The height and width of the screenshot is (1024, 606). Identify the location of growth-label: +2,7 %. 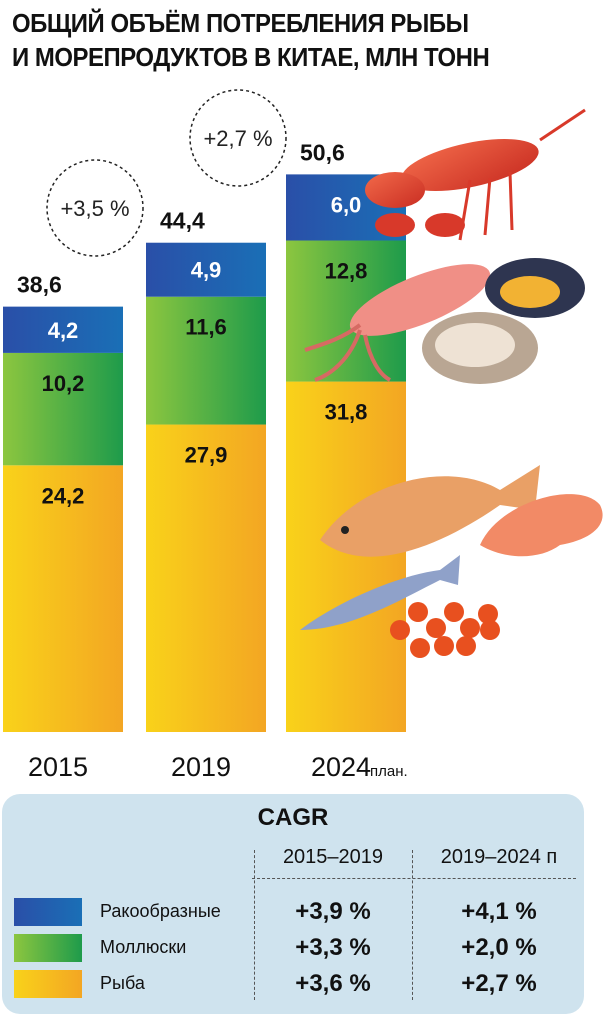
(237, 138).